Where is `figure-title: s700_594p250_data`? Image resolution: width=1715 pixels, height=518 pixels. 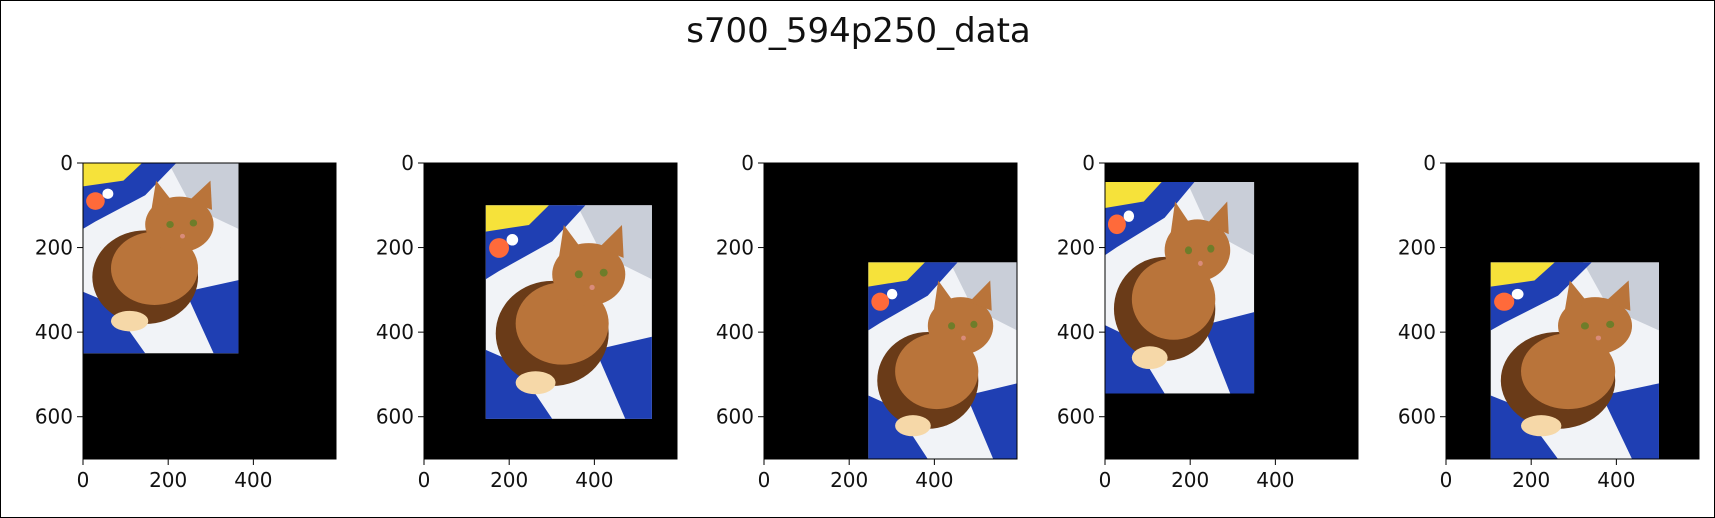
figure-title: s700_594p250_data is located at coordinates (858, 31).